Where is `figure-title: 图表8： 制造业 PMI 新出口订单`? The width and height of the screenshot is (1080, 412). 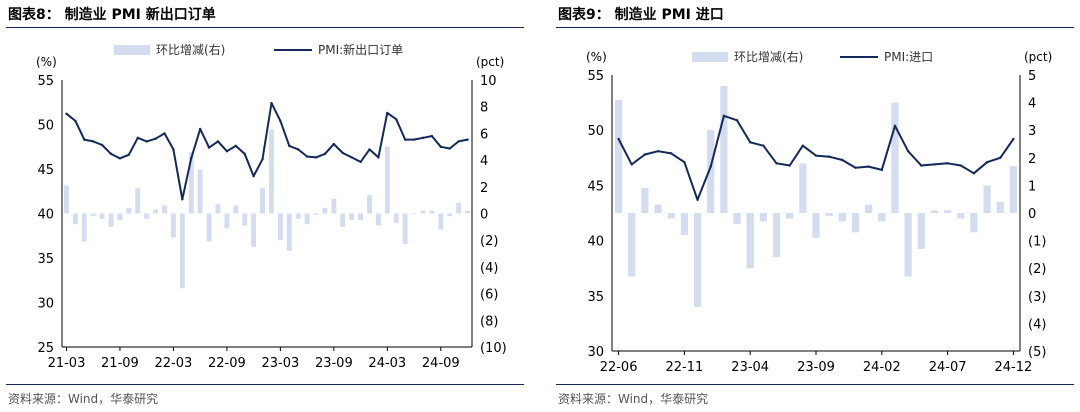 figure-title: 图表8： 制造业 PMI 新出口订单 is located at coordinates (112, 15).